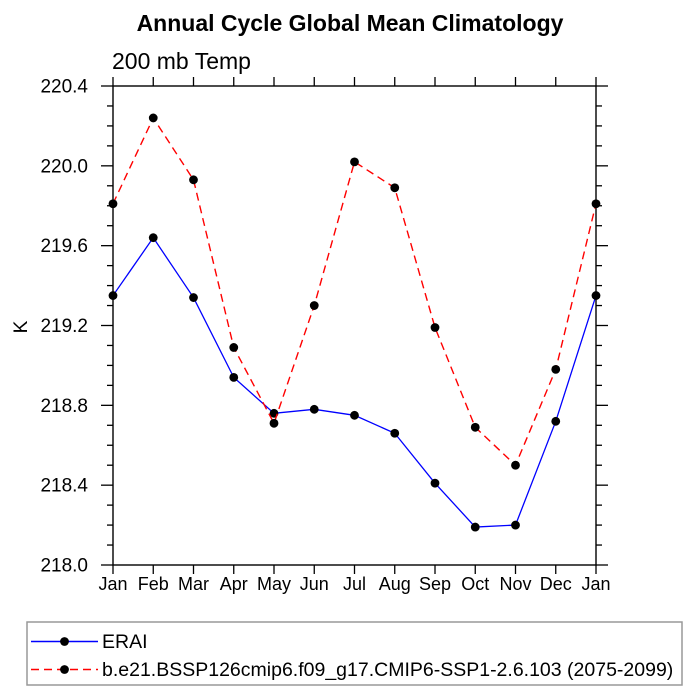  Describe the element at coordinates (515, 584) in the screenshot. I see `x-tick-label: Nov` at that location.